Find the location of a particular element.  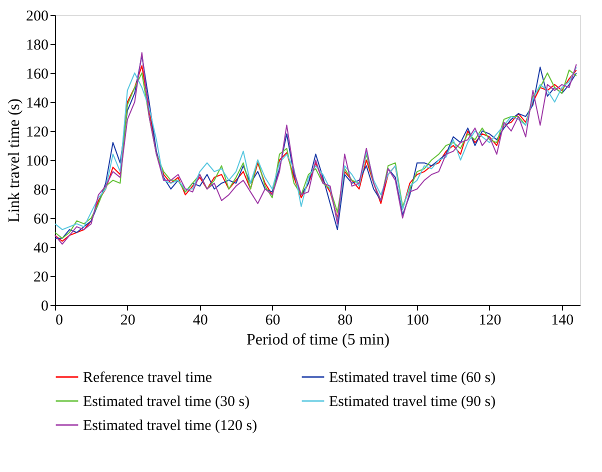

legend-label: Estimated travel time (120 s) is located at coordinates (170, 426).